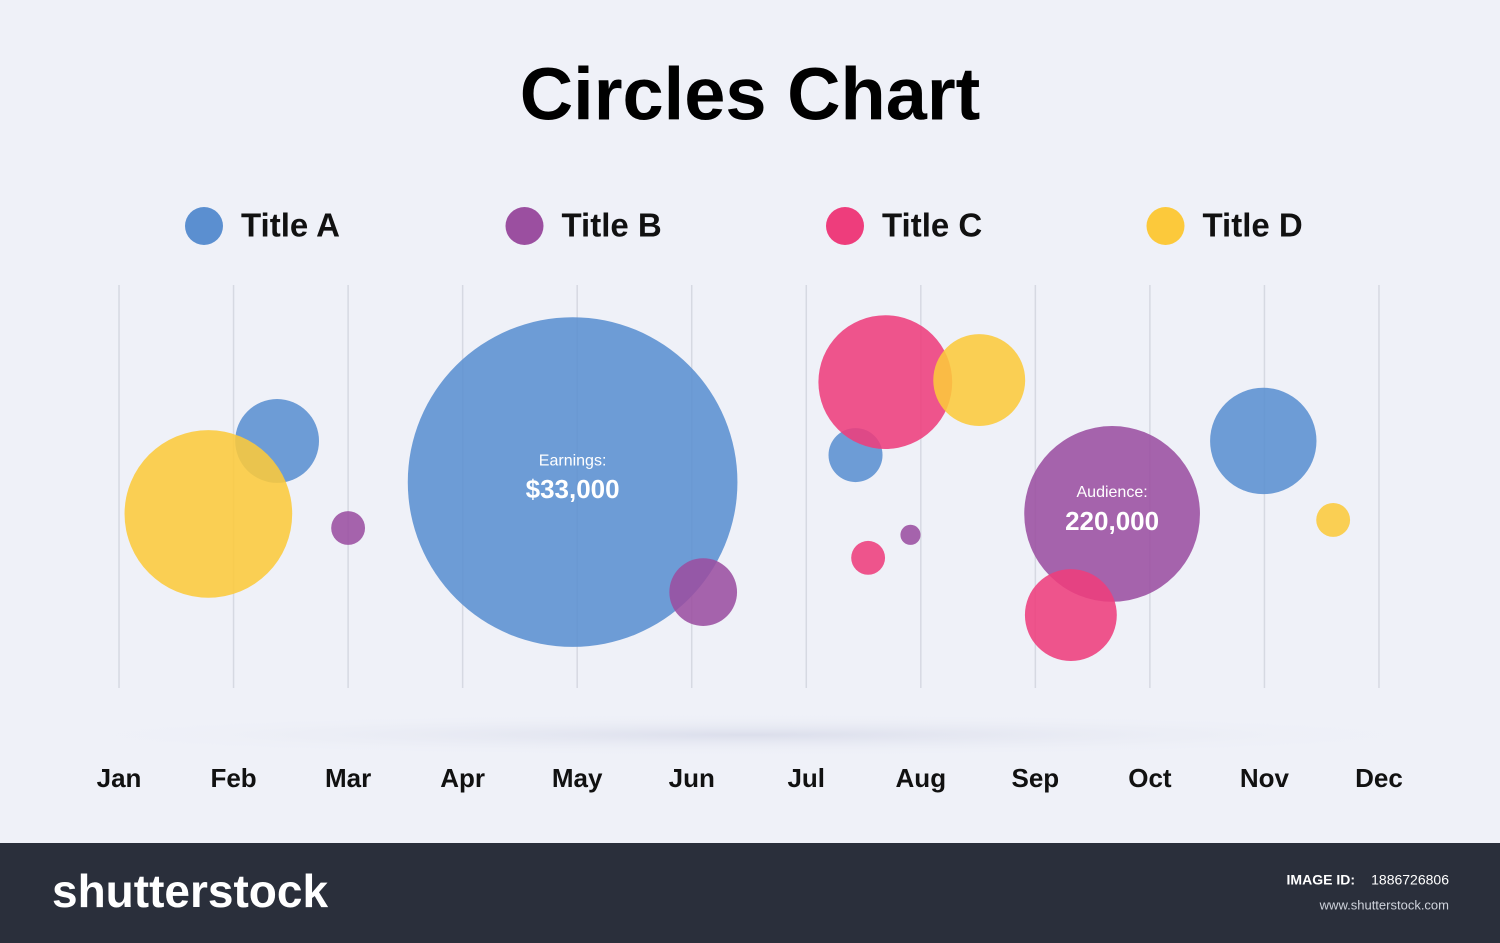  I want to click on legend-label: Title C, so click(932, 225).